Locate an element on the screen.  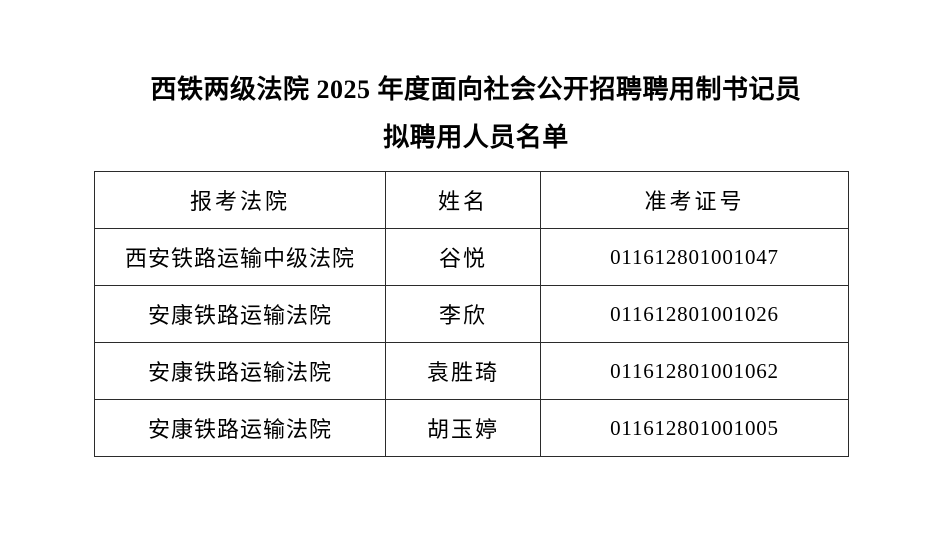
cell-name: 谷悦 is located at coordinates (463, 257).